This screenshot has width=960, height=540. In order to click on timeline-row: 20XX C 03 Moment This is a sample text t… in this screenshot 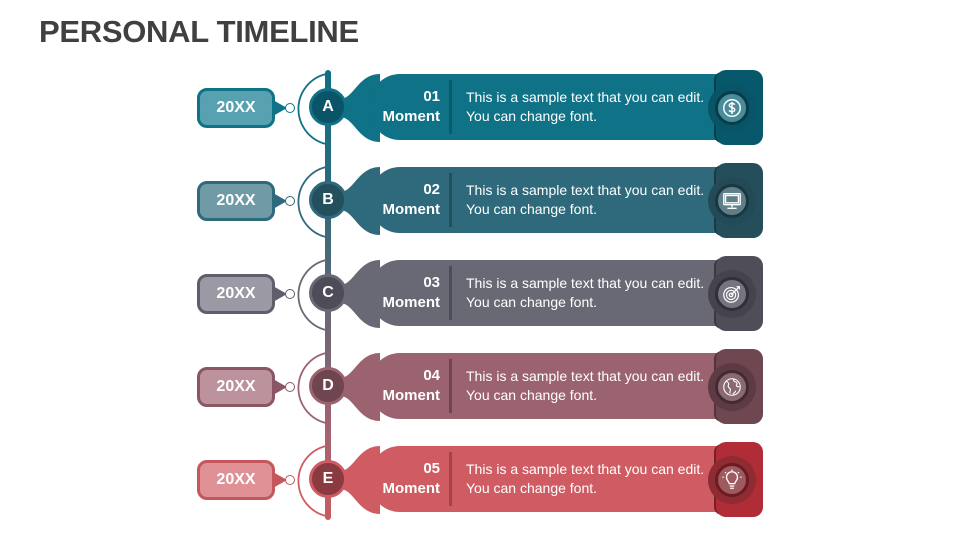, I will do `click(480, 296)`.